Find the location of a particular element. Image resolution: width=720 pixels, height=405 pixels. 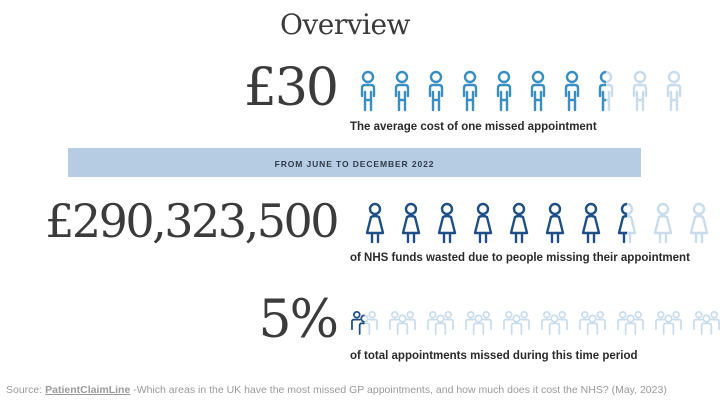

person-icon-row-funds-wasted is located at coordinates (537, 223).